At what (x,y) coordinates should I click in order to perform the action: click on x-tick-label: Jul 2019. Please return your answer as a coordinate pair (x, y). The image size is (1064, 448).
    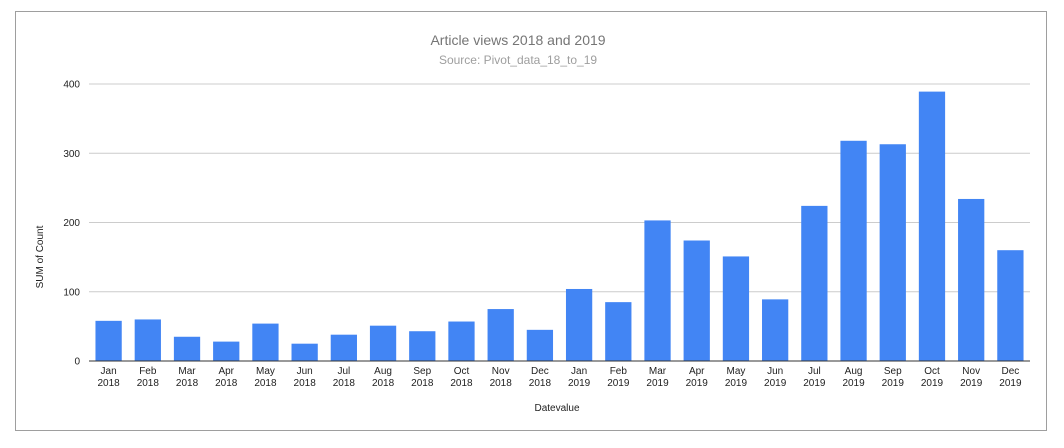
    Looking at the image, I should click on (814, 377).